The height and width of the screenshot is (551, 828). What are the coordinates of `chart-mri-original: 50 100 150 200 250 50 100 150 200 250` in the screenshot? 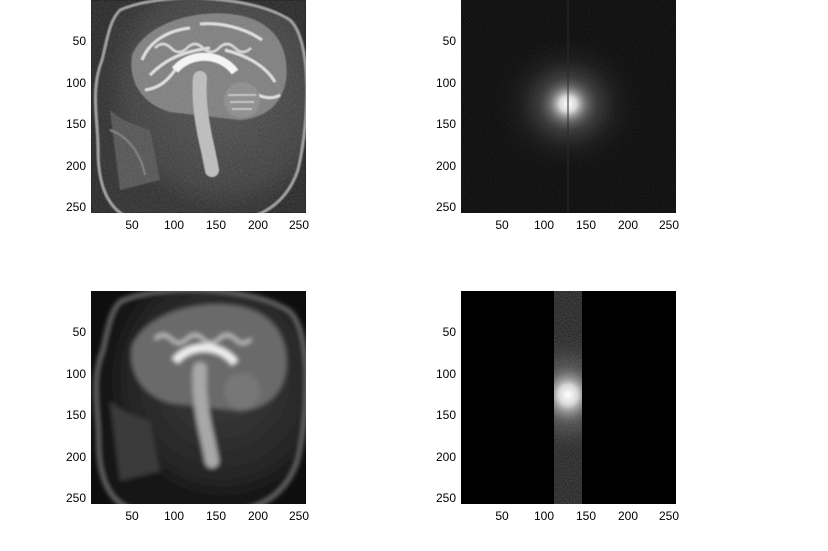 It's located at (187, 116).